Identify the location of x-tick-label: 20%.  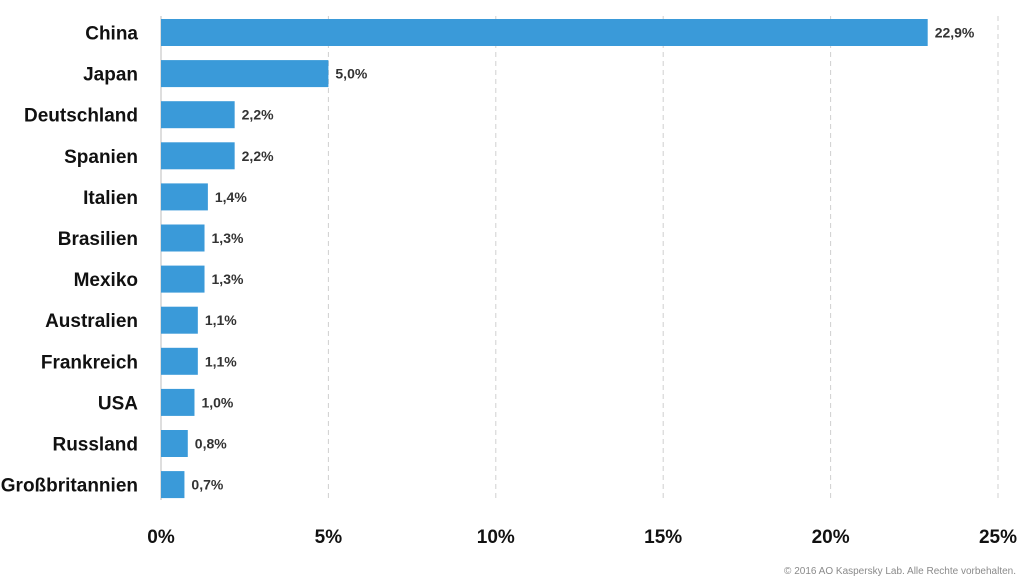
(831, 537).